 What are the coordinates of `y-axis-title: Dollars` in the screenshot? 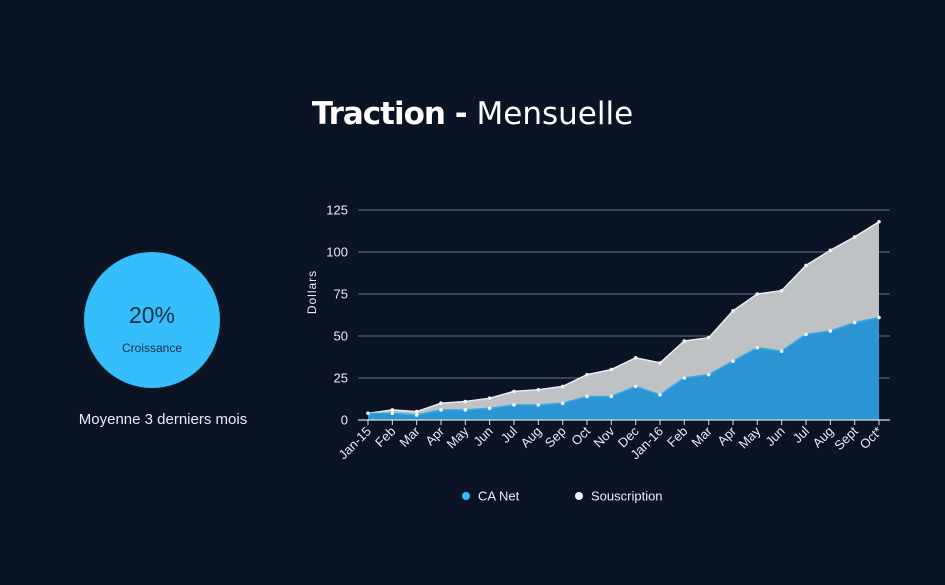 It's located at (312, 292).